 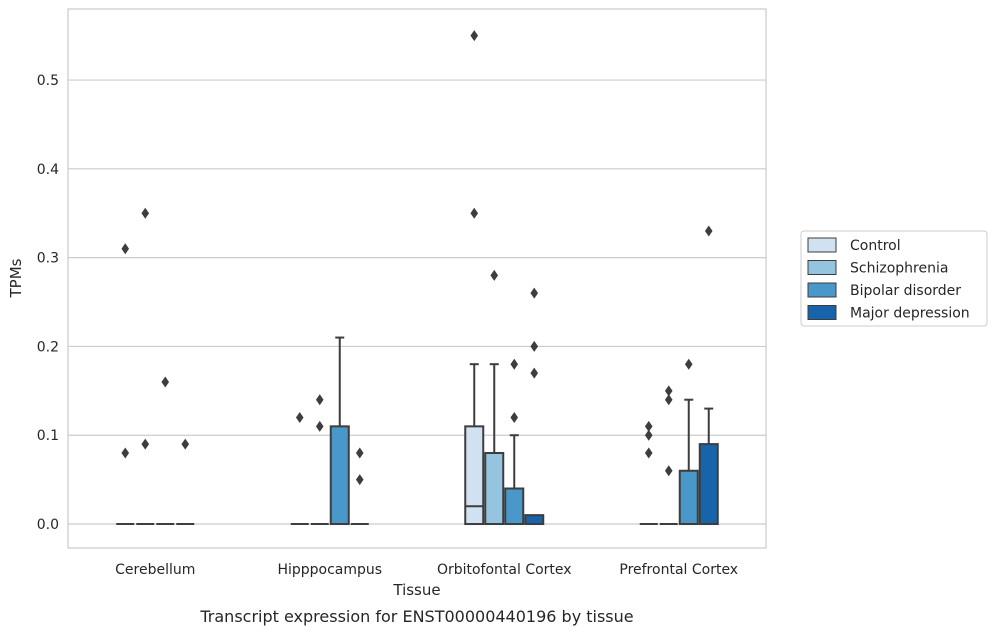 I want to click on legend-label: Schizophrenia, so click(x=899, y=269).